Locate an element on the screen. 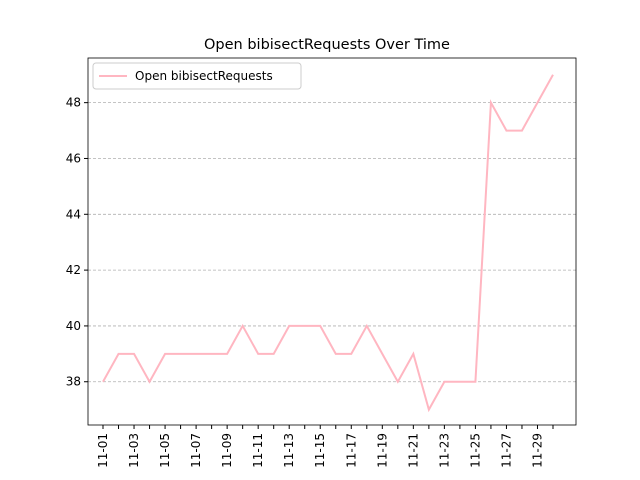 The width and height of the screenshot is (640, 480). x-tick-label: 11-19 is located at coordinates (382, 450).